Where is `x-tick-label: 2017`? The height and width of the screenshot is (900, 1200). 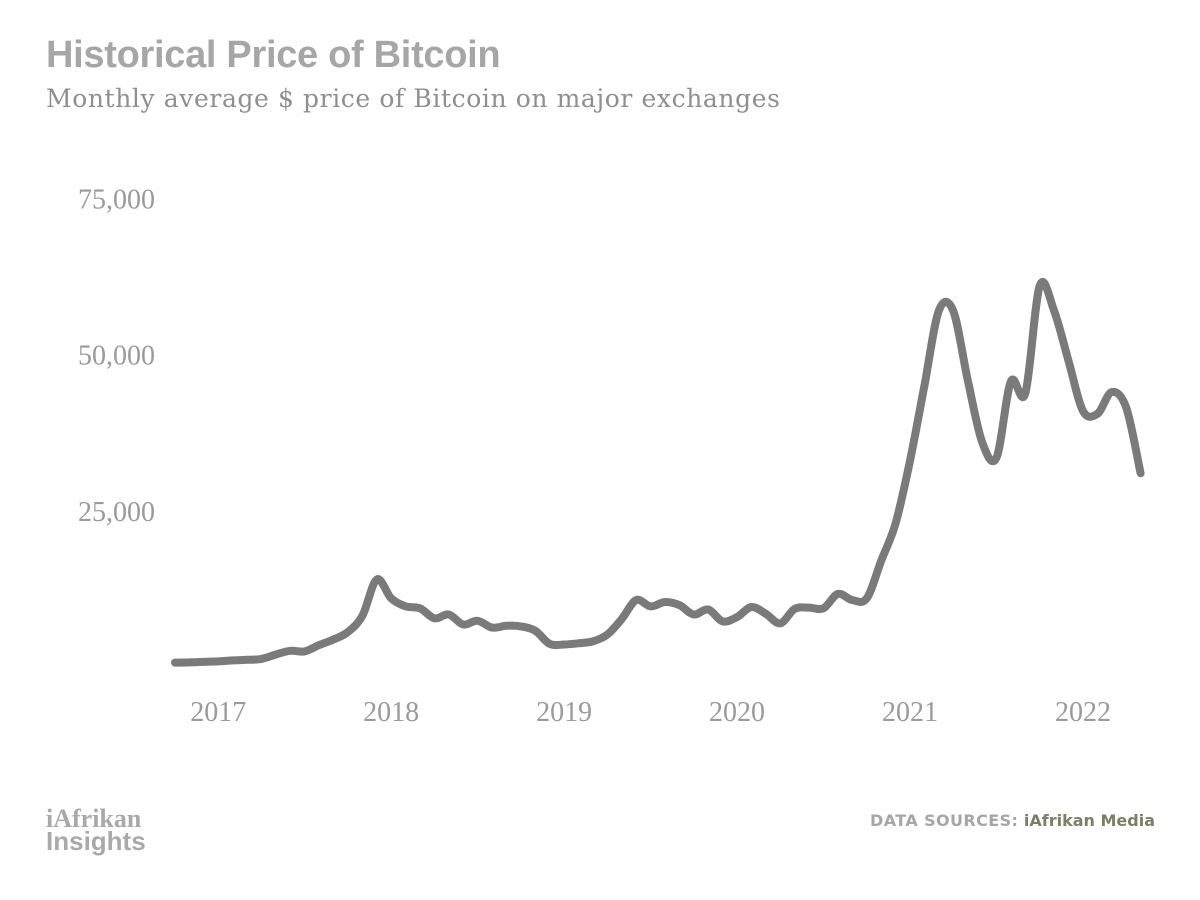
x-tick-label: 2017 is located at coordinates (218, 712).